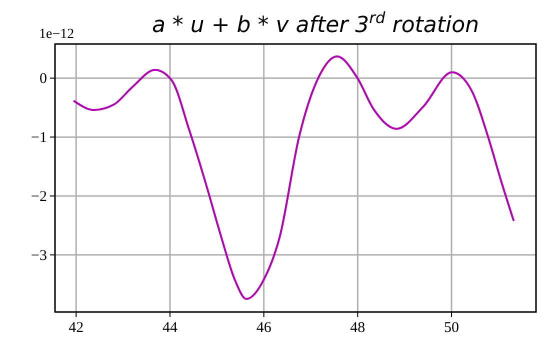 The width and height of the screenshot is (550, 350). What do you see at coordinates (43, 79) in the screenshot?
I see `y-tick-label: 0` at bounding box center [43, 79].